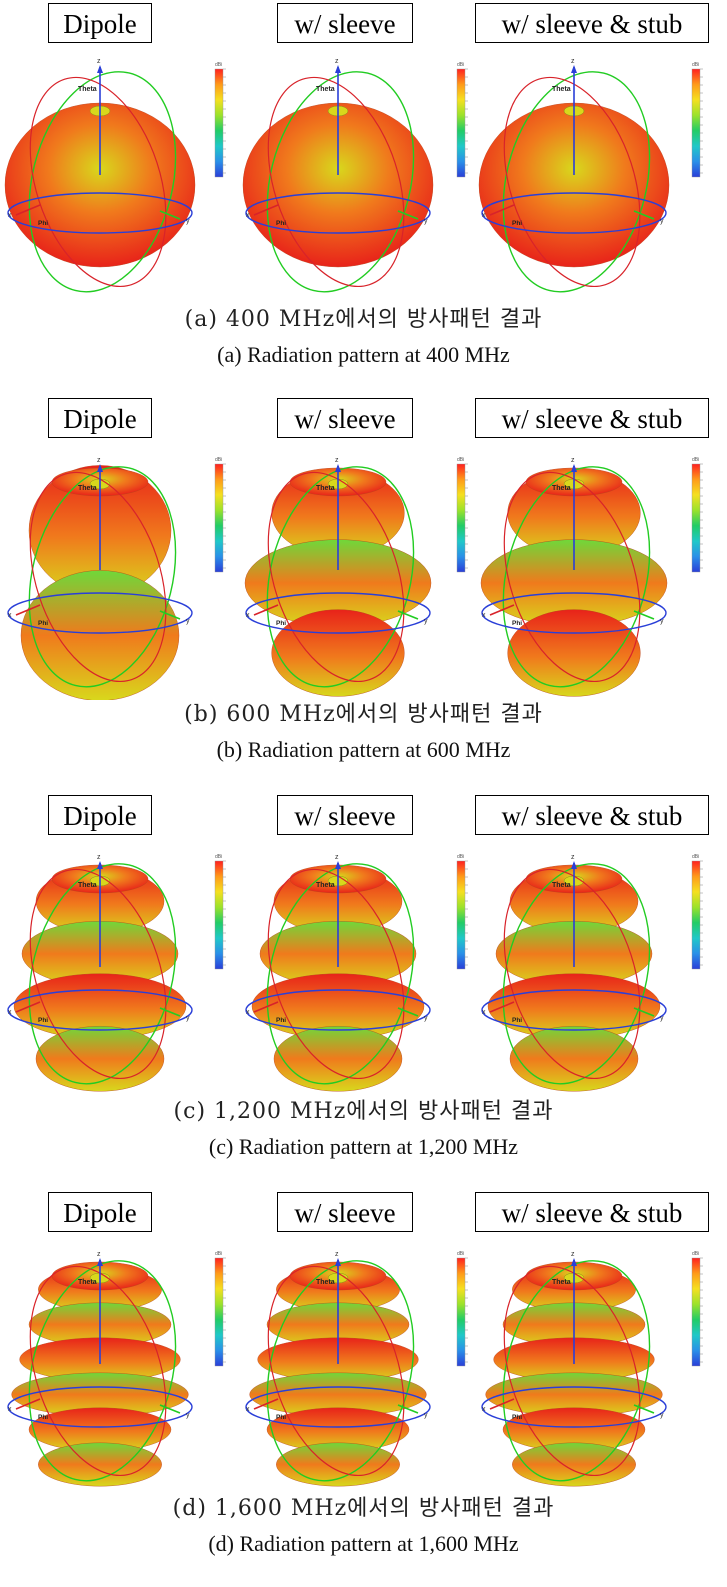 This screenshot has height=1587, width=727. Describe the element at coordinates (363, 1508) in the screenshot. I see `caption-korean: (d) 1,600 MHz에서의 방사패턴 결과` at that location.